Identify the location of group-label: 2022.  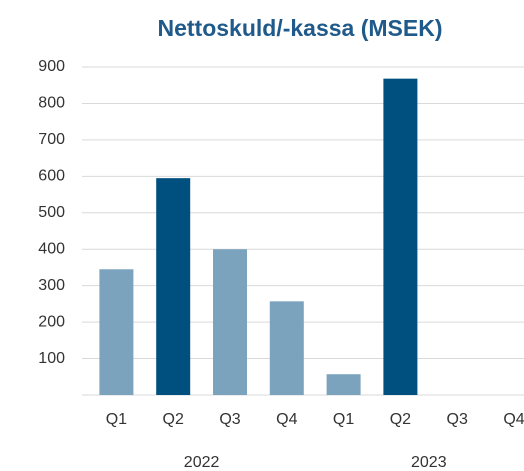
(202, 462).